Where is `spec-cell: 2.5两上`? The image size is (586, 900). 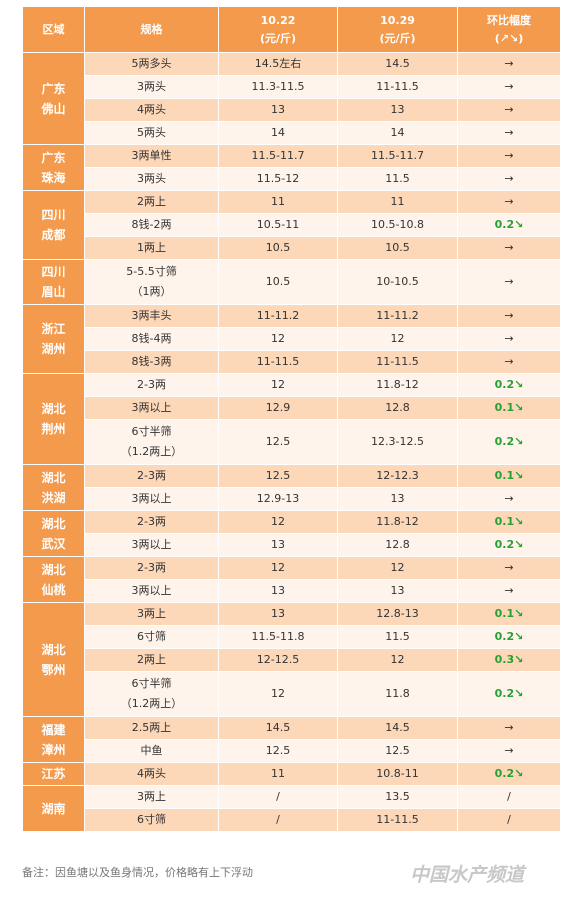 spec-cell: 2.5两上 is located at coordinates (151, 728).